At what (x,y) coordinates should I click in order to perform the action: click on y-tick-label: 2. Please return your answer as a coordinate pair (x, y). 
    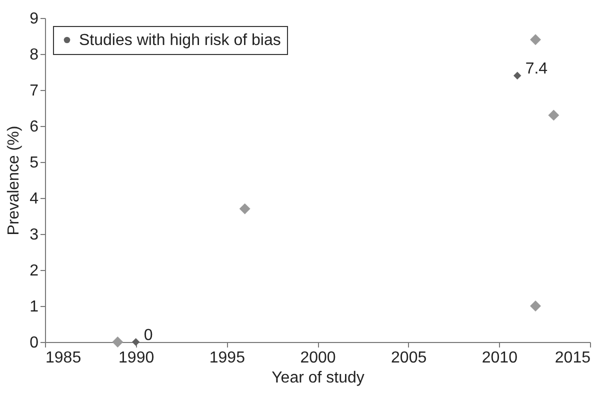
    Looking at the image, I should click on (34, 271).